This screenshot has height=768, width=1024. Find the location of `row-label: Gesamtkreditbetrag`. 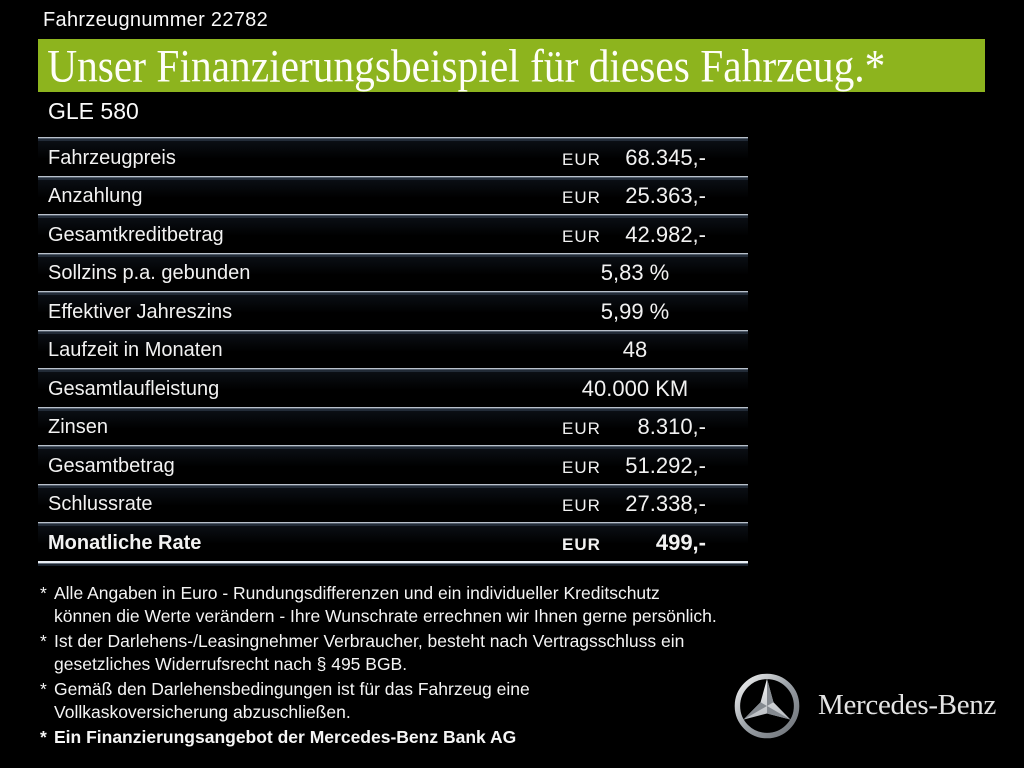

row-label: Gesamtkreditbetrag is located at coordinates (136, 234).